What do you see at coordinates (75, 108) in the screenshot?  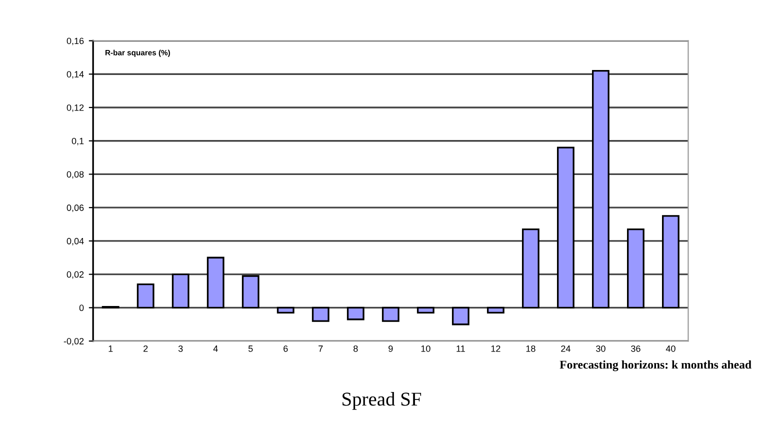 I see `y-tick-label: 0,12` at bounding box center [75, 108].